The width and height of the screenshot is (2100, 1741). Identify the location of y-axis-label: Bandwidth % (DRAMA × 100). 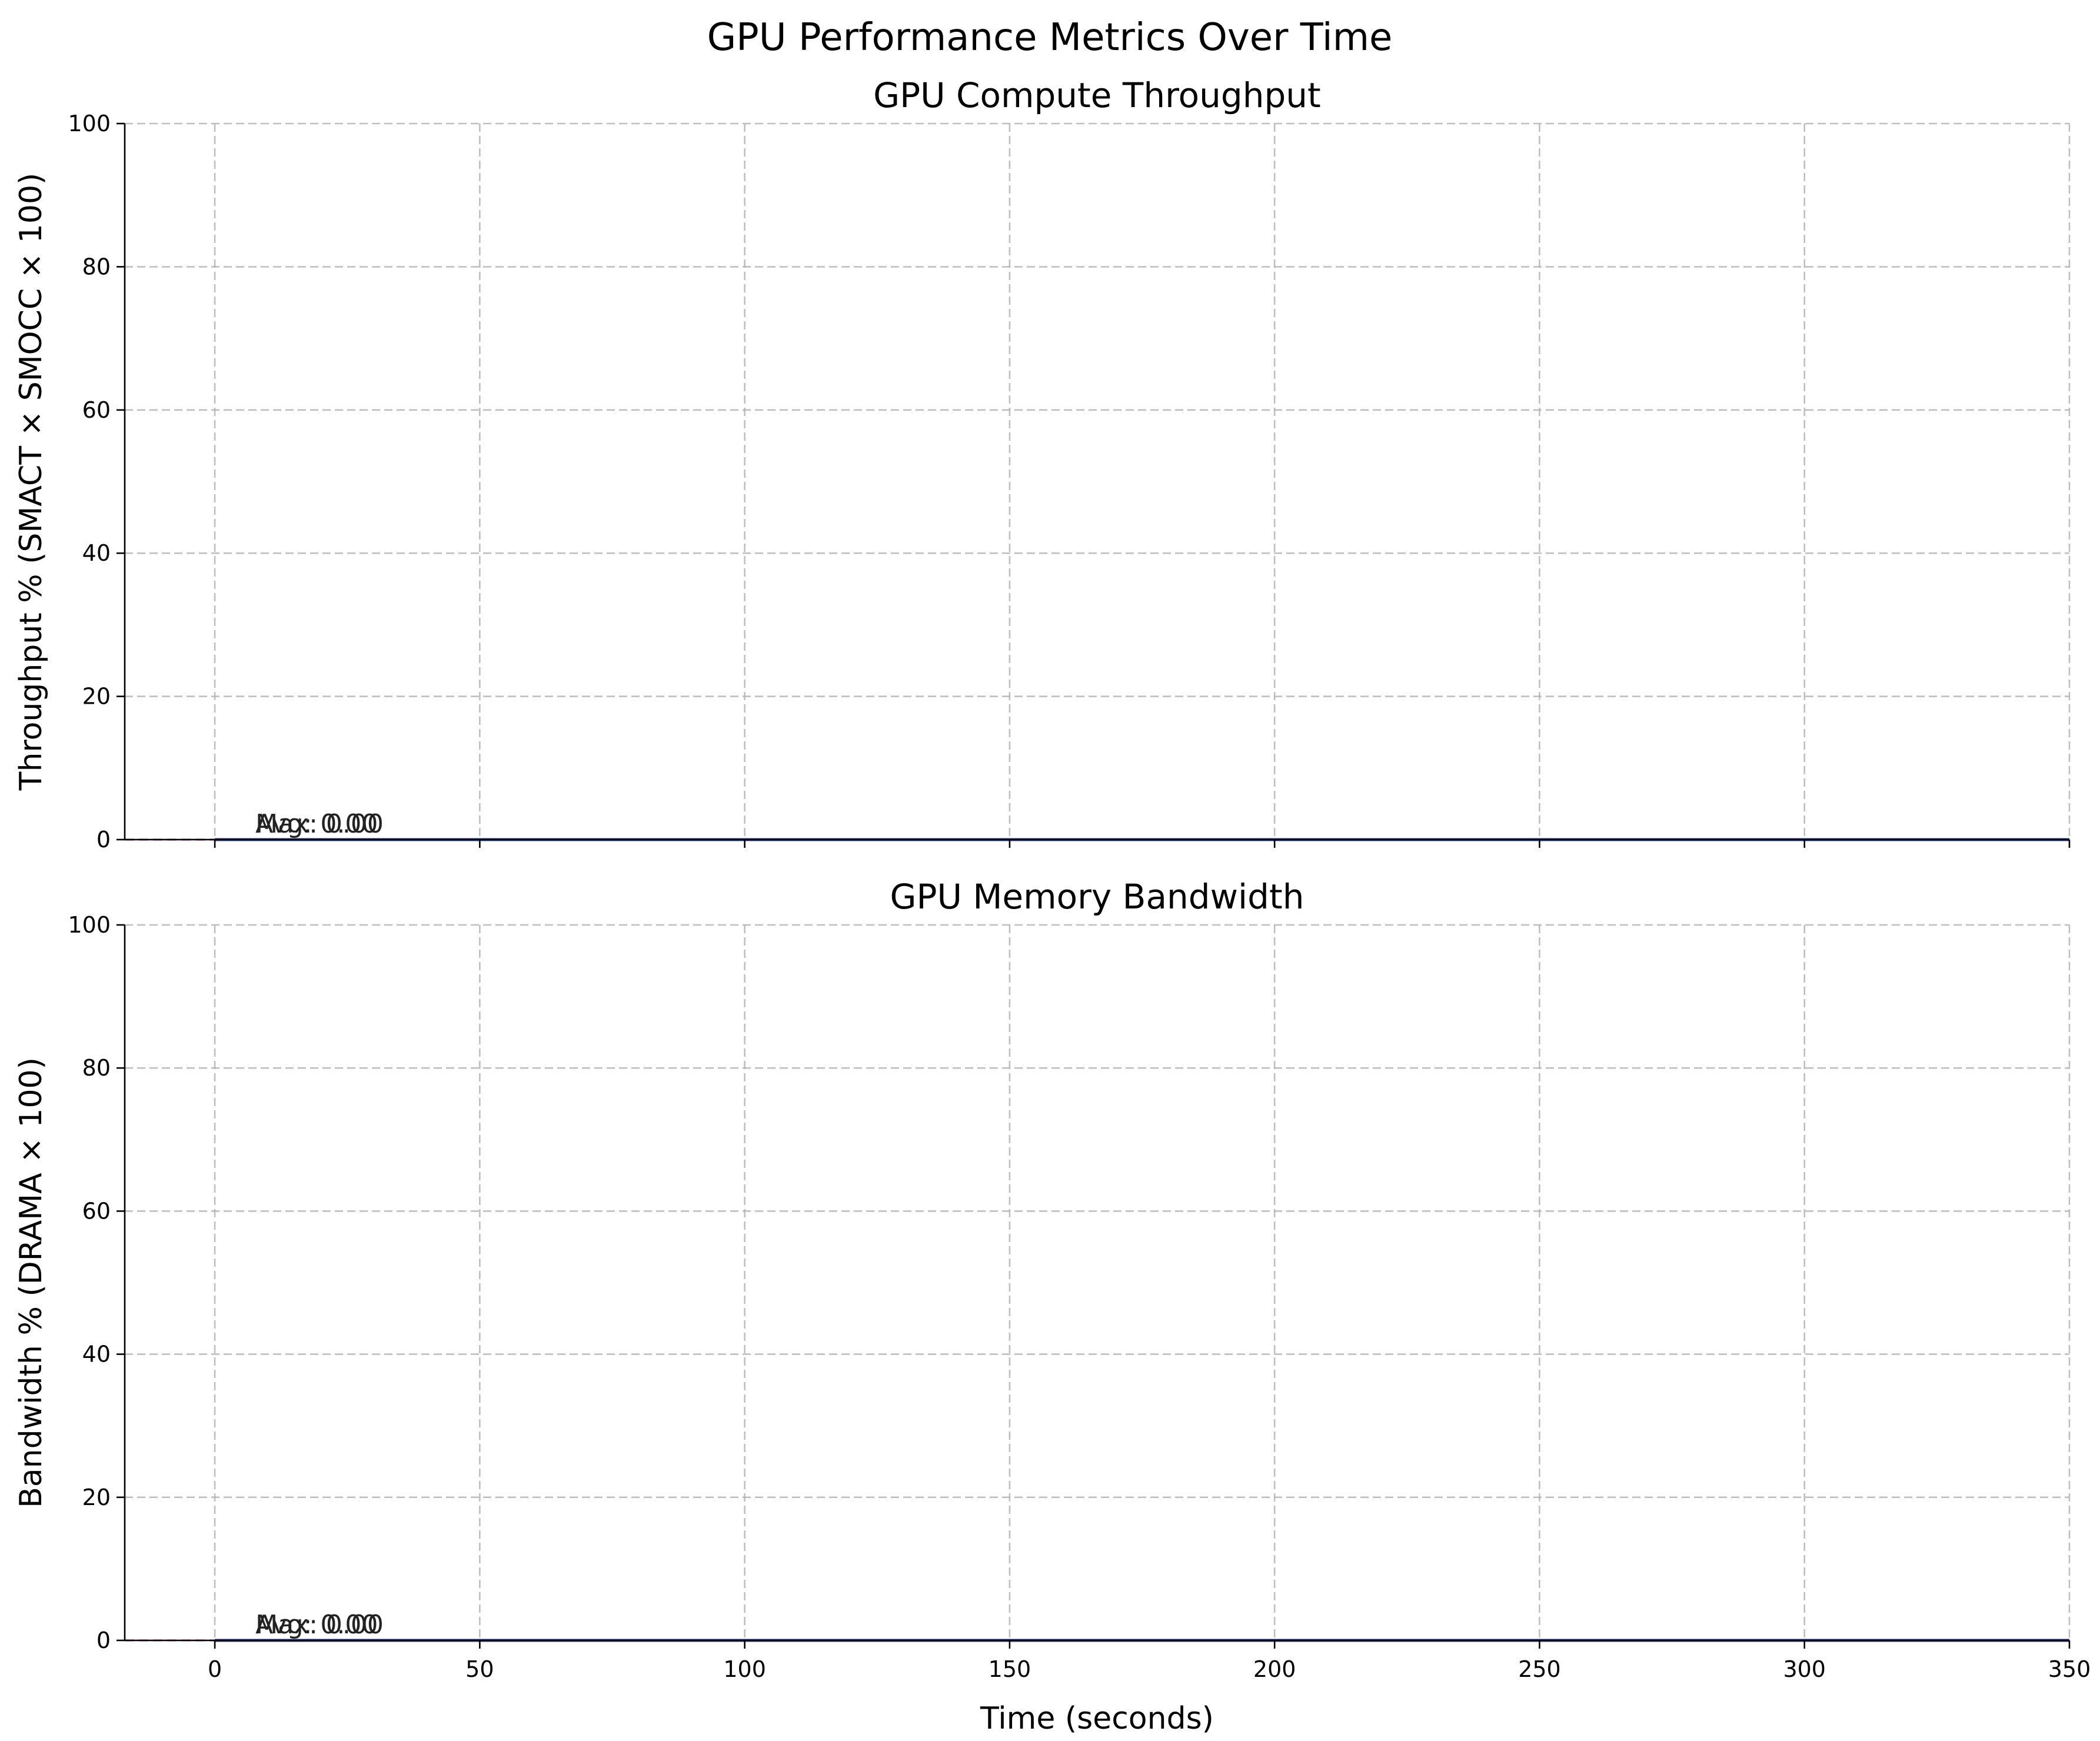
(31, 1283).